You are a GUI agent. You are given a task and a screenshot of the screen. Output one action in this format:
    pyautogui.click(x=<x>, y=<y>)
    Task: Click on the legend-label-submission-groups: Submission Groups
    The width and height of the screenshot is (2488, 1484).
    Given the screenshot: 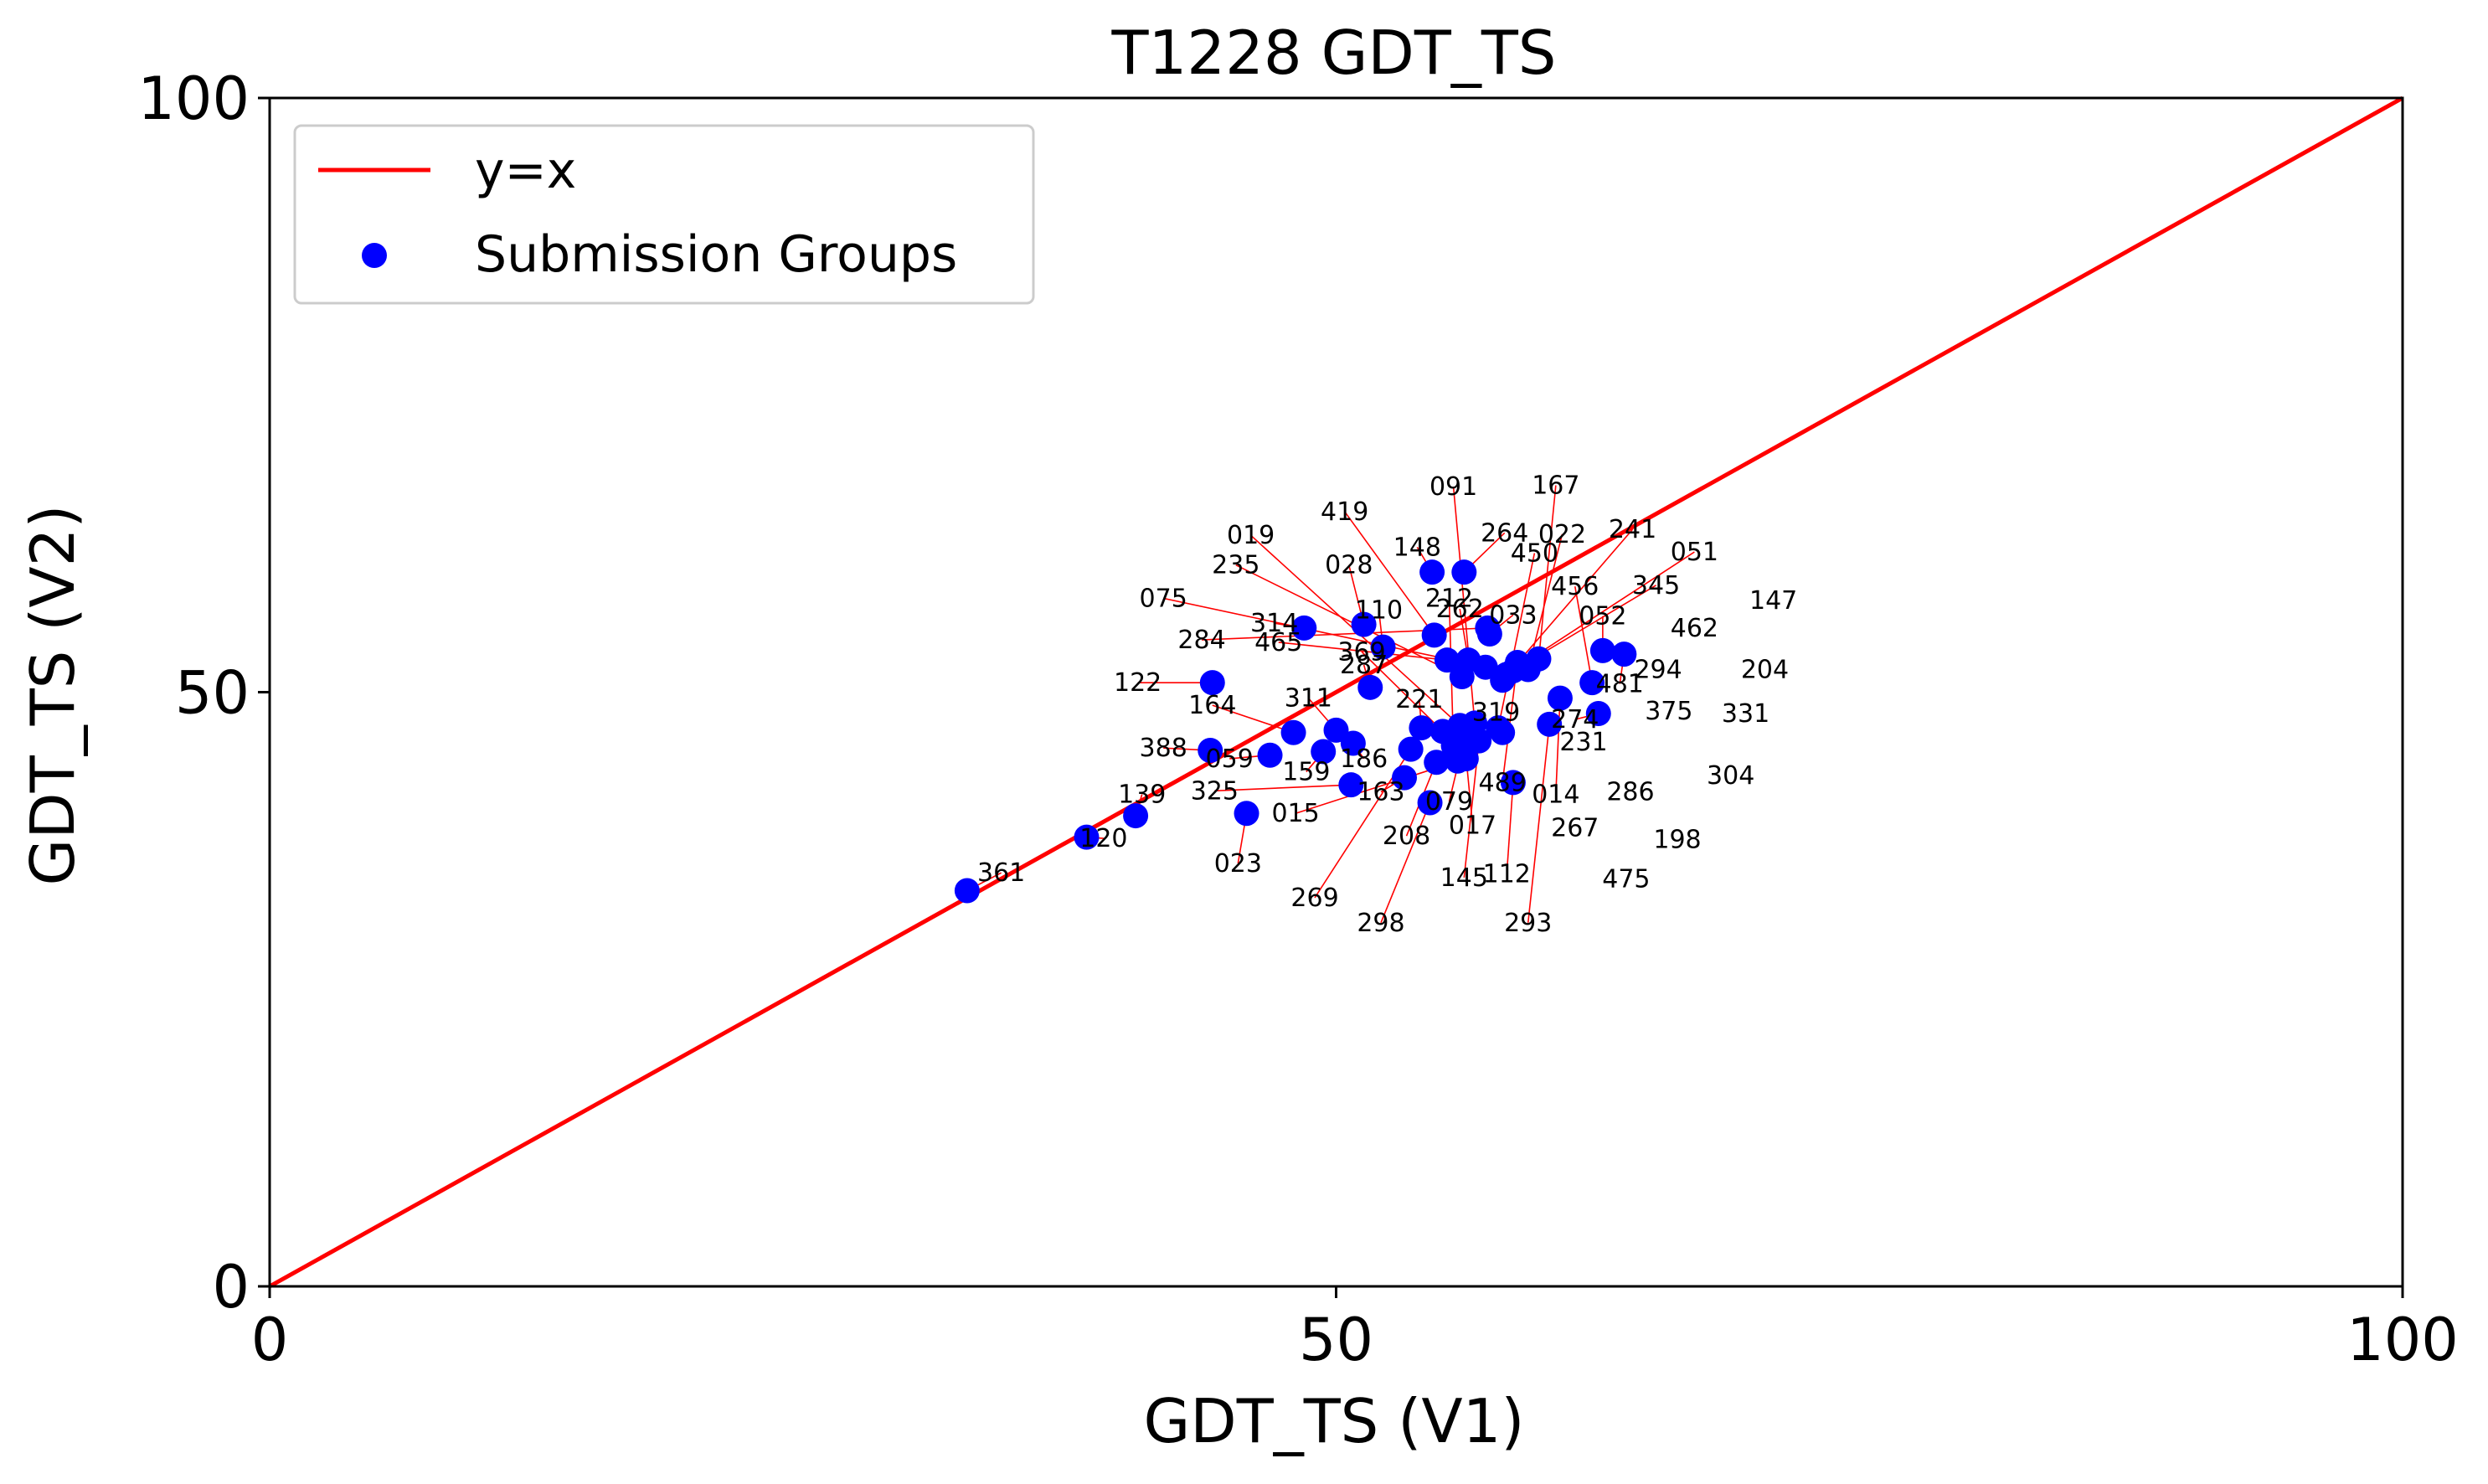 What is the action you would take?
    pyautogui.click(x=716, y=254)
    